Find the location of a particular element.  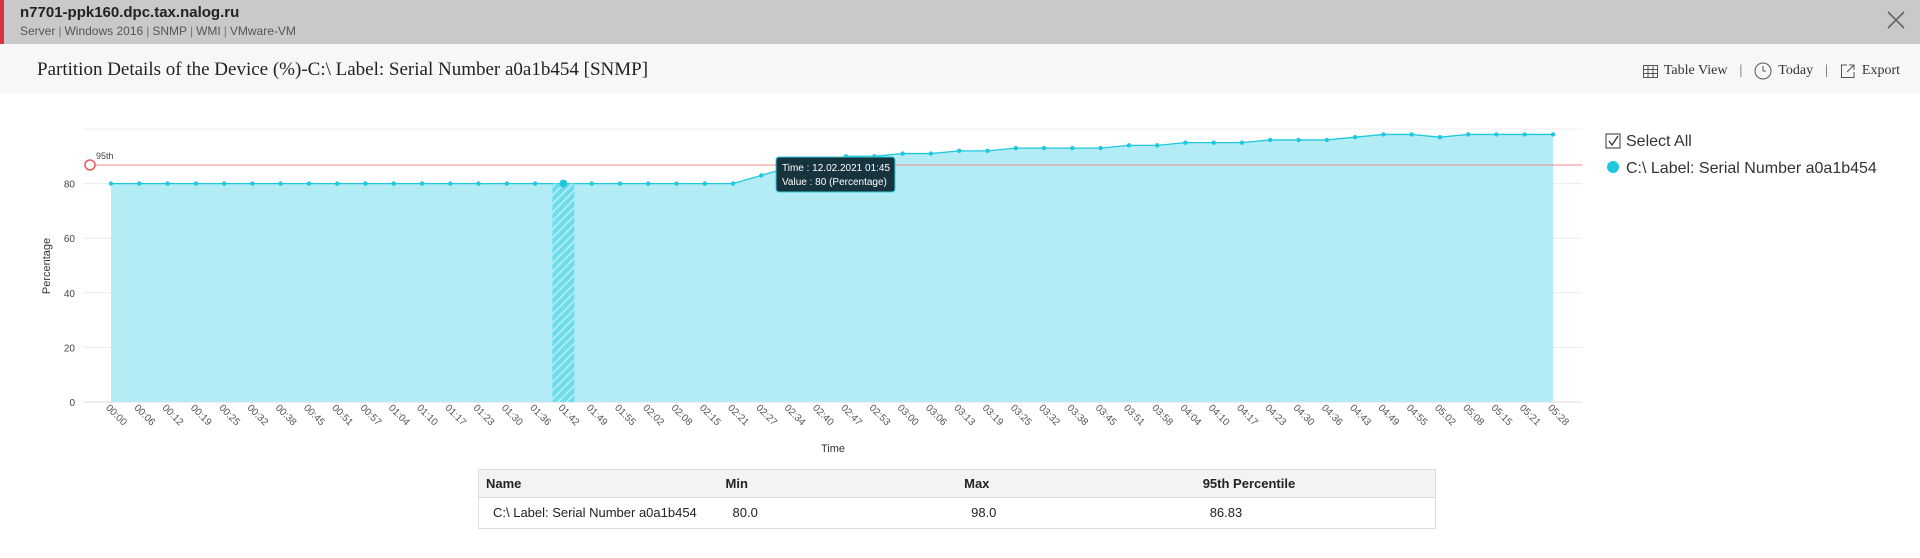

table-view-button: Table View is located at coordinates (1685, 71).